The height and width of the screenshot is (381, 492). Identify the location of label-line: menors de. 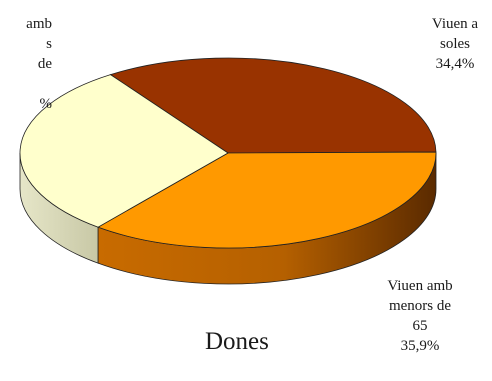
(420, 306).